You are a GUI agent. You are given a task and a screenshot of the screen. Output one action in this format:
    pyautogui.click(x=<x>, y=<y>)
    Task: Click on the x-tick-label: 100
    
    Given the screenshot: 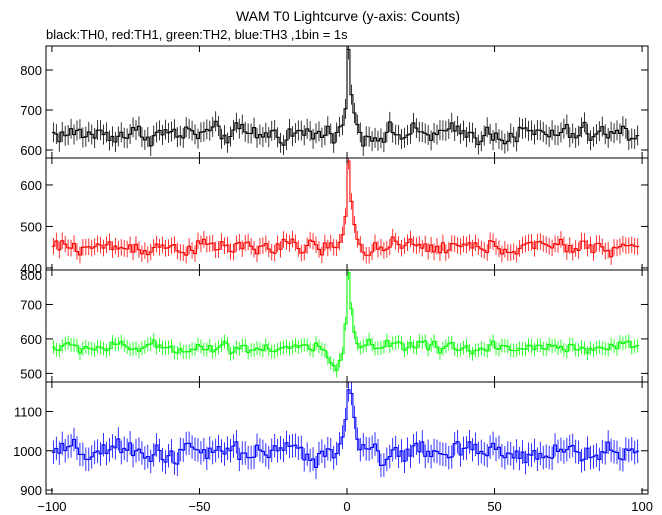 What is the action you would take?
    pyautogui.click(x=642, y=506)
    